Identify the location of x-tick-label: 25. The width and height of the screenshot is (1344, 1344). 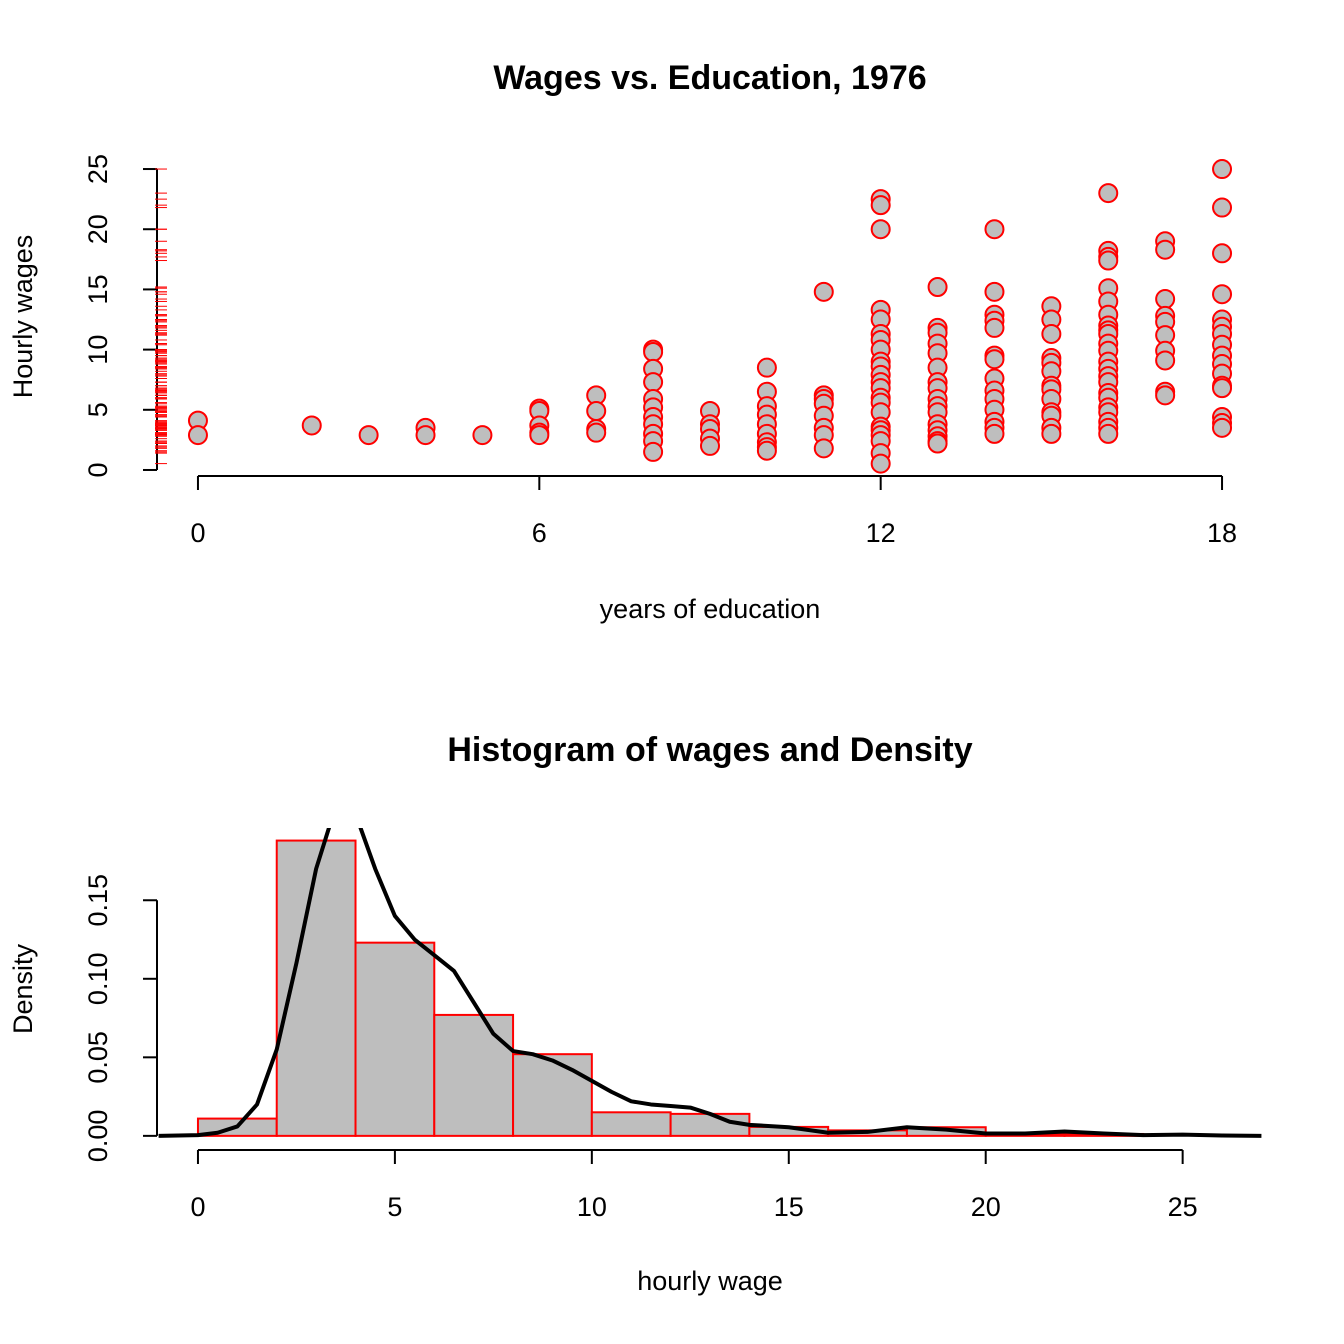
(1183, 1207).